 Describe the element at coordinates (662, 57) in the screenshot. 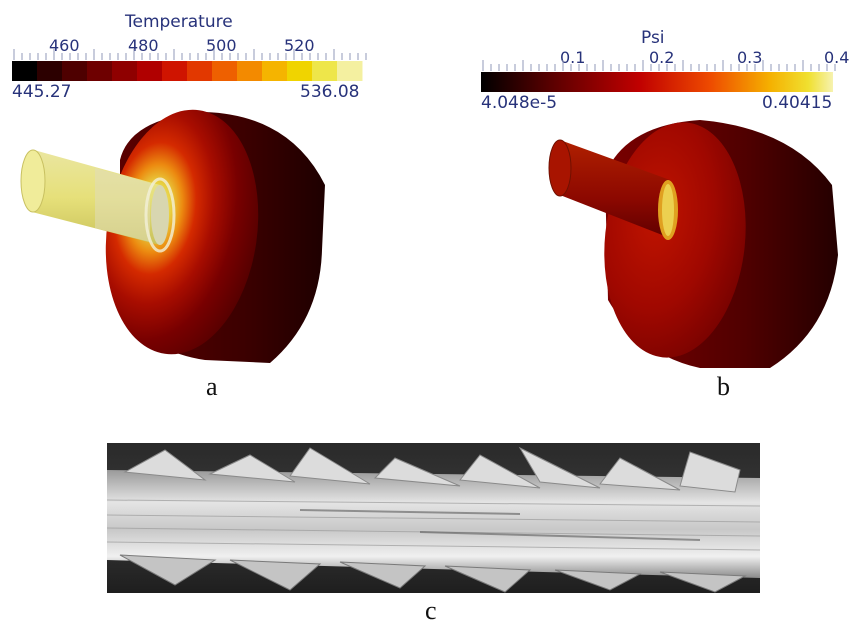

I see `psi-tick-label: 0.2` at that location.